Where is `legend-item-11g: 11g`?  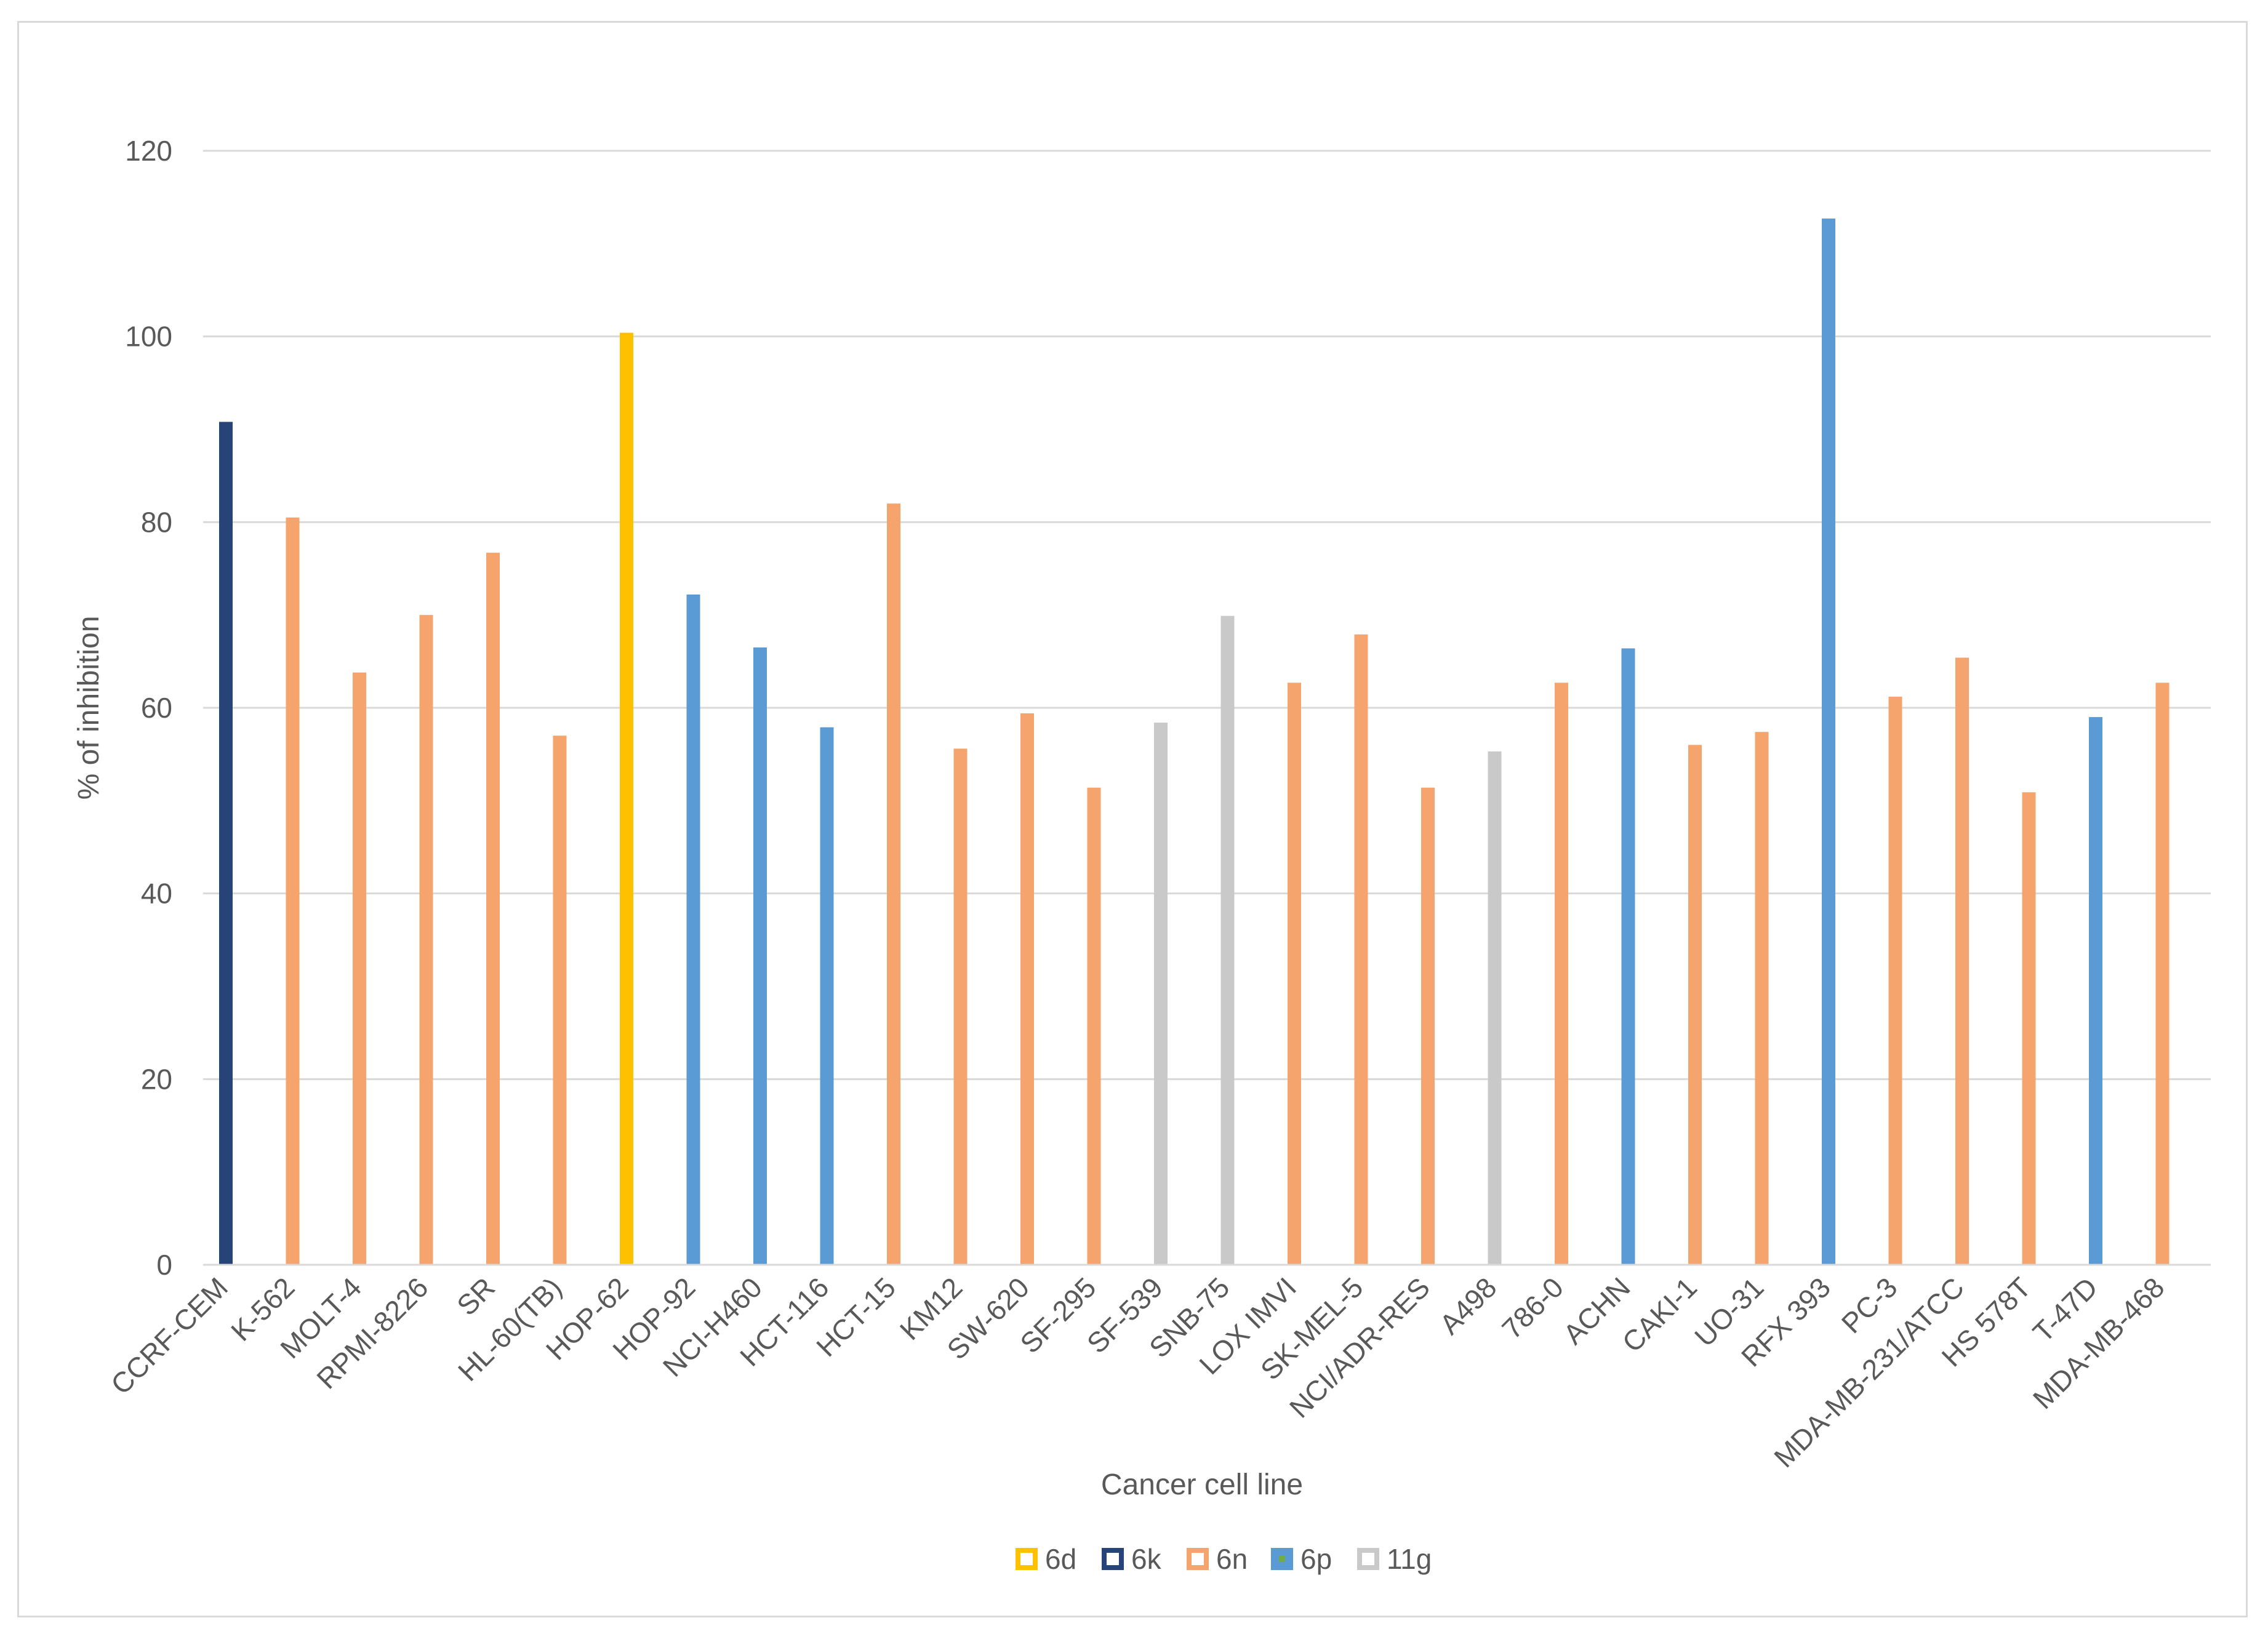
legend-item-11g: 11g is located at coordinates (1394, 1559).